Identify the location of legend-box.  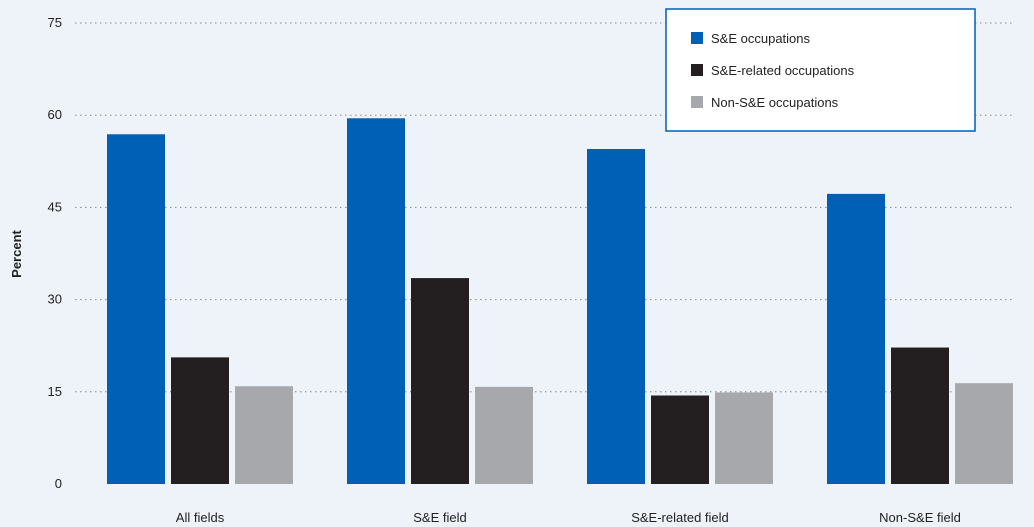
(820, 70).